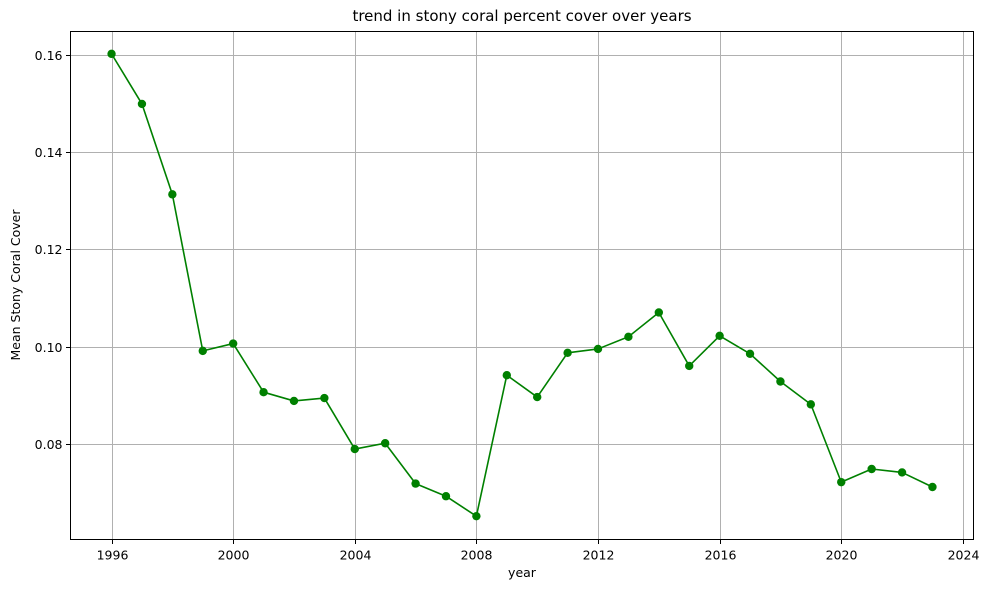  Describe the element at coordinates (113, 555) in the screenshot. I see `x-tick-label: 1996` at that location.